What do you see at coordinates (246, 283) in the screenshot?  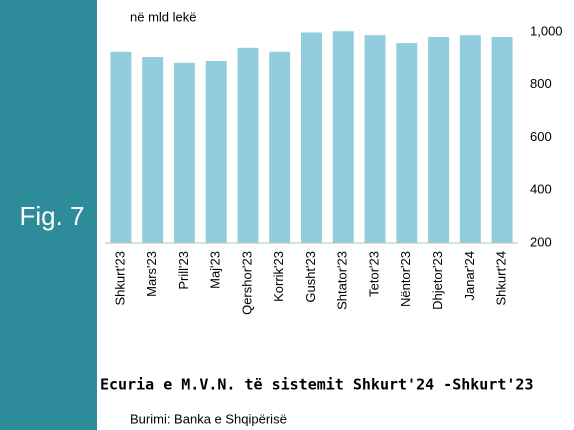 I see `x-tick-label: Qershor'23` at bounding box center [246, 283].